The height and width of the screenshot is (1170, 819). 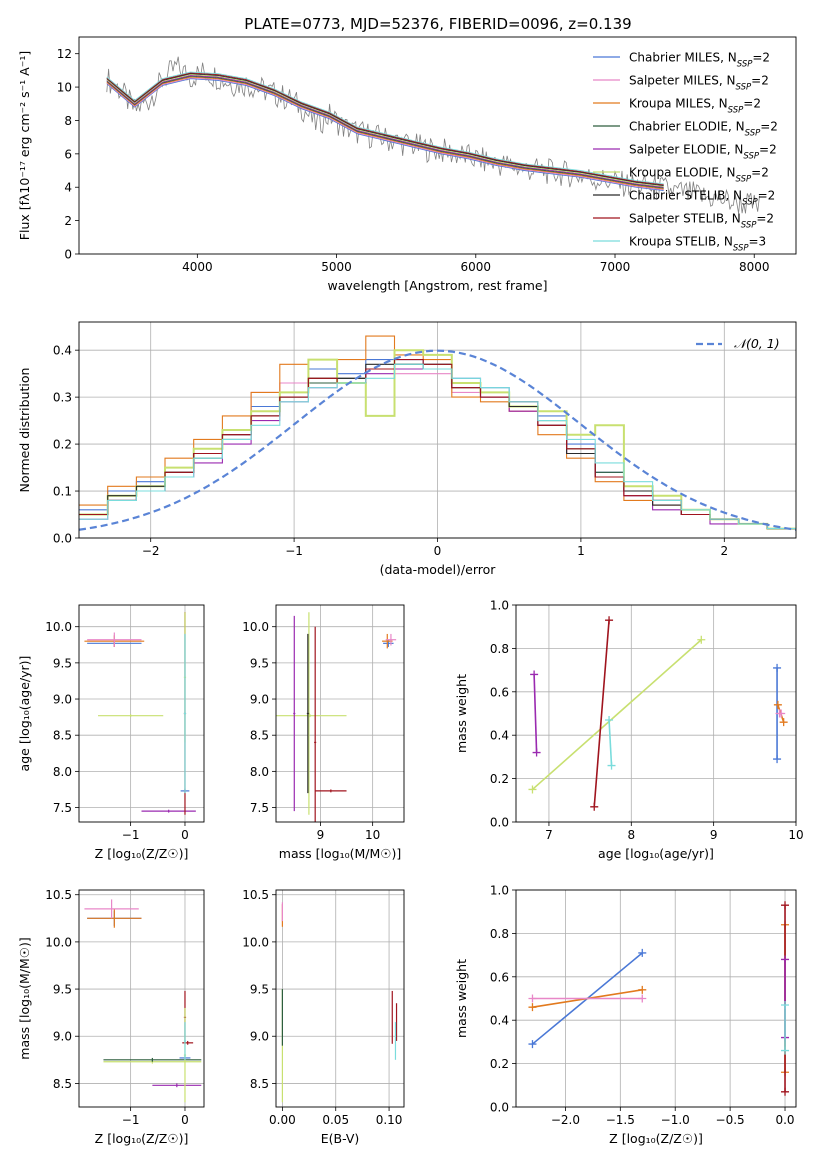 I want to click on normal-distribution-curve, so click(x=437, y=440).